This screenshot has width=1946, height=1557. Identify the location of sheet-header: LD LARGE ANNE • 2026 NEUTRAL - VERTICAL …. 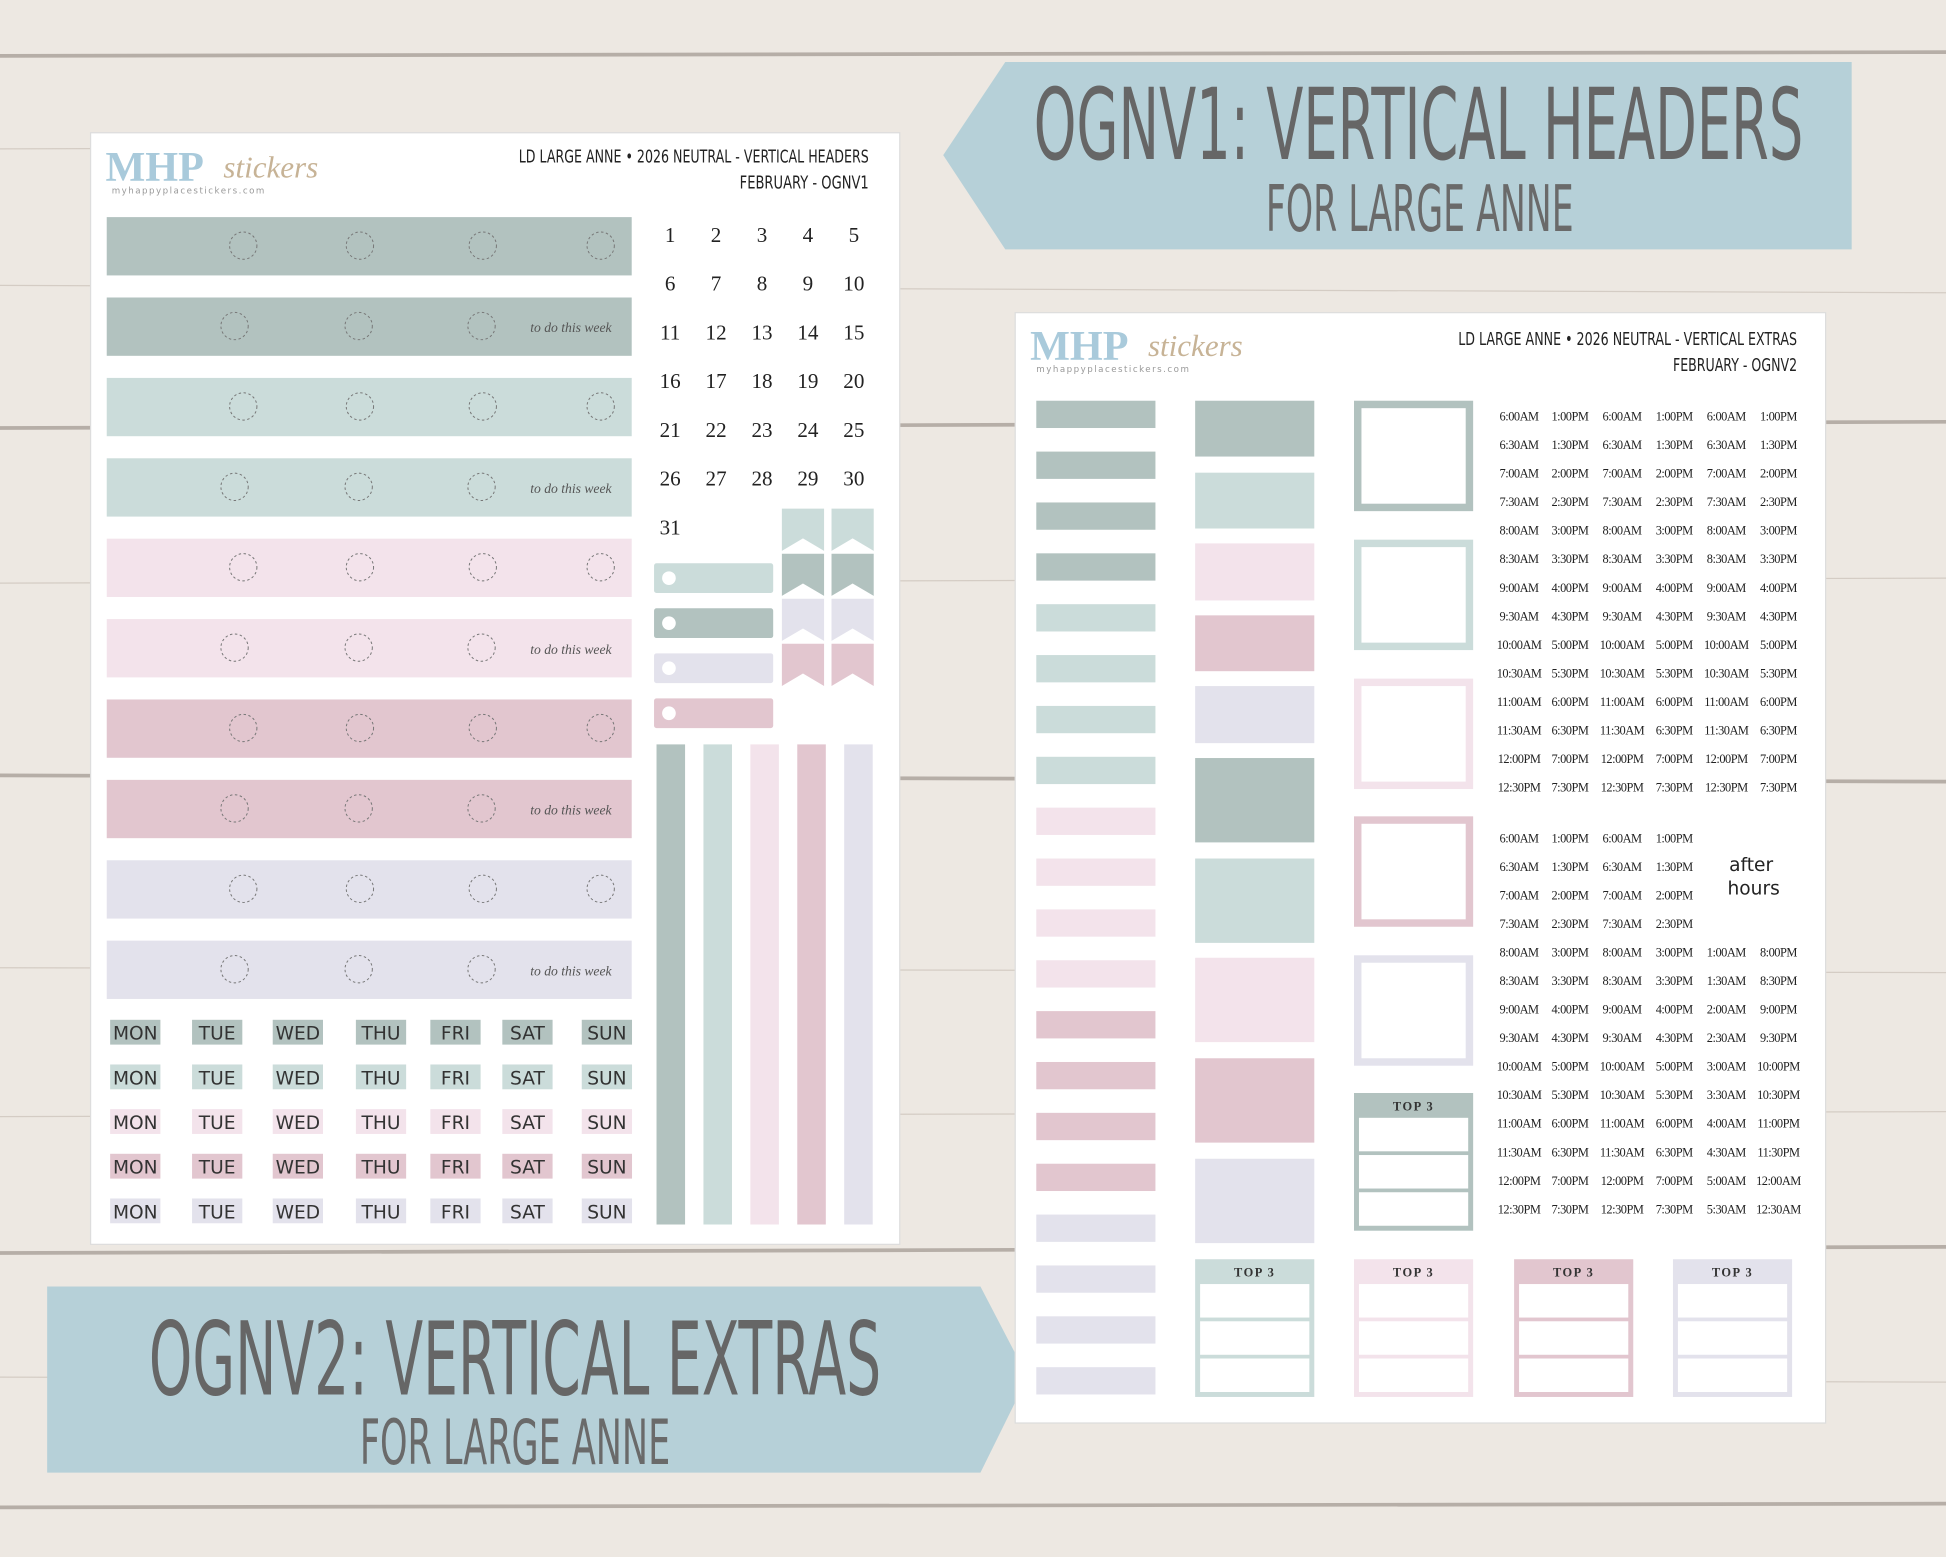
(694, 158).